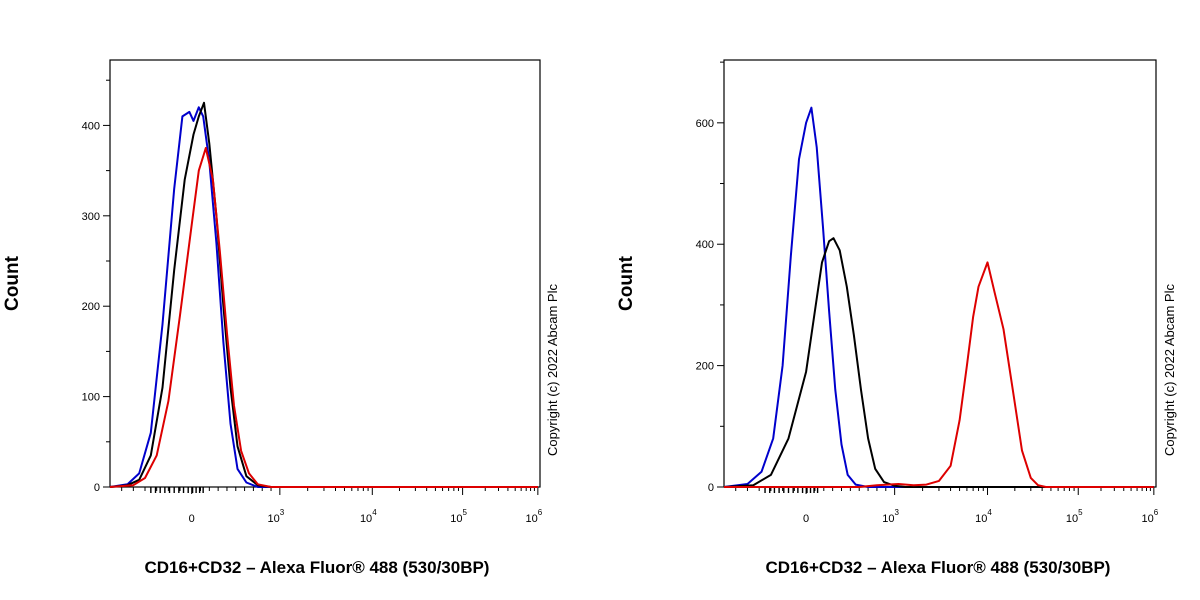  I want to click on y-tick-label: 600, so click(705, 124).